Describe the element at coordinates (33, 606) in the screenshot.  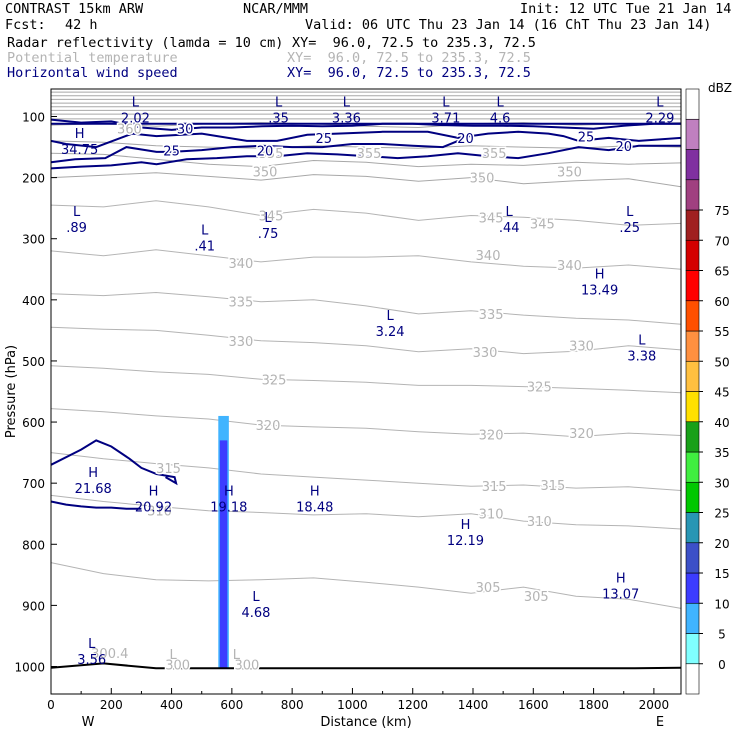
I see `y-tick-label: 900` at that location.